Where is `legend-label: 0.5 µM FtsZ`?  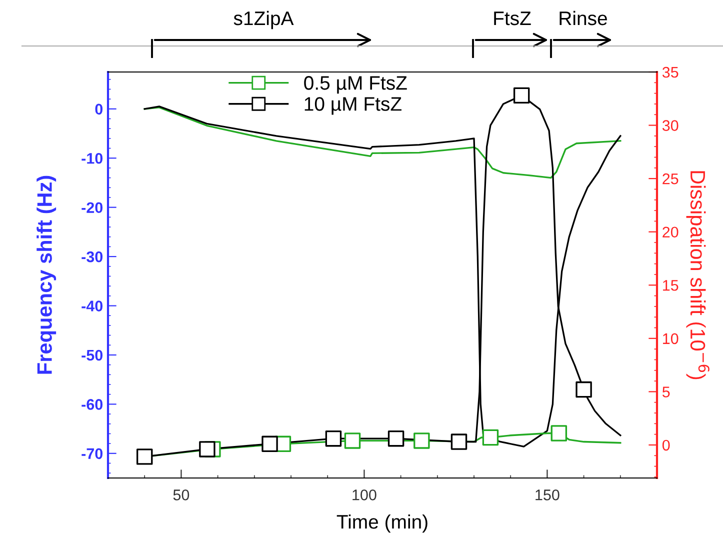
legend-label: 0.5 µM FtsZ is located at coordinates (355, 85).